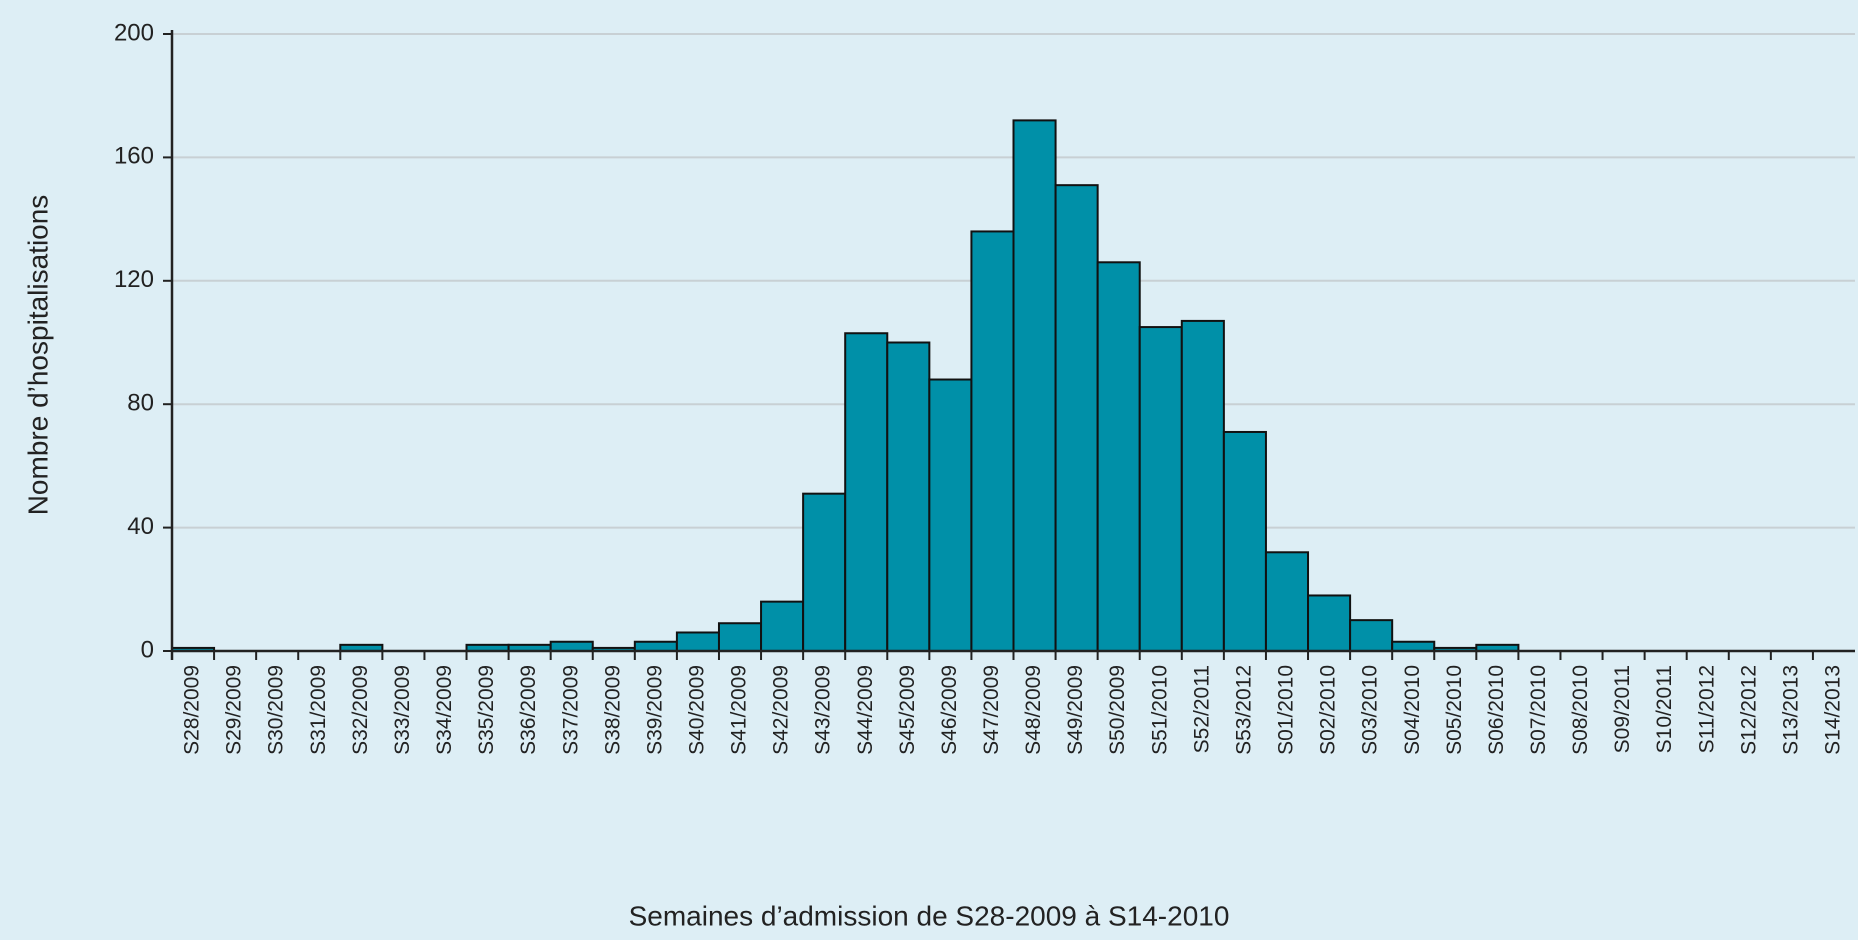  What do you see at coordinates (1412, 710) in the screenshot?
I see `x-tick-label: S04/2010` at bounding box center [1412, 710].